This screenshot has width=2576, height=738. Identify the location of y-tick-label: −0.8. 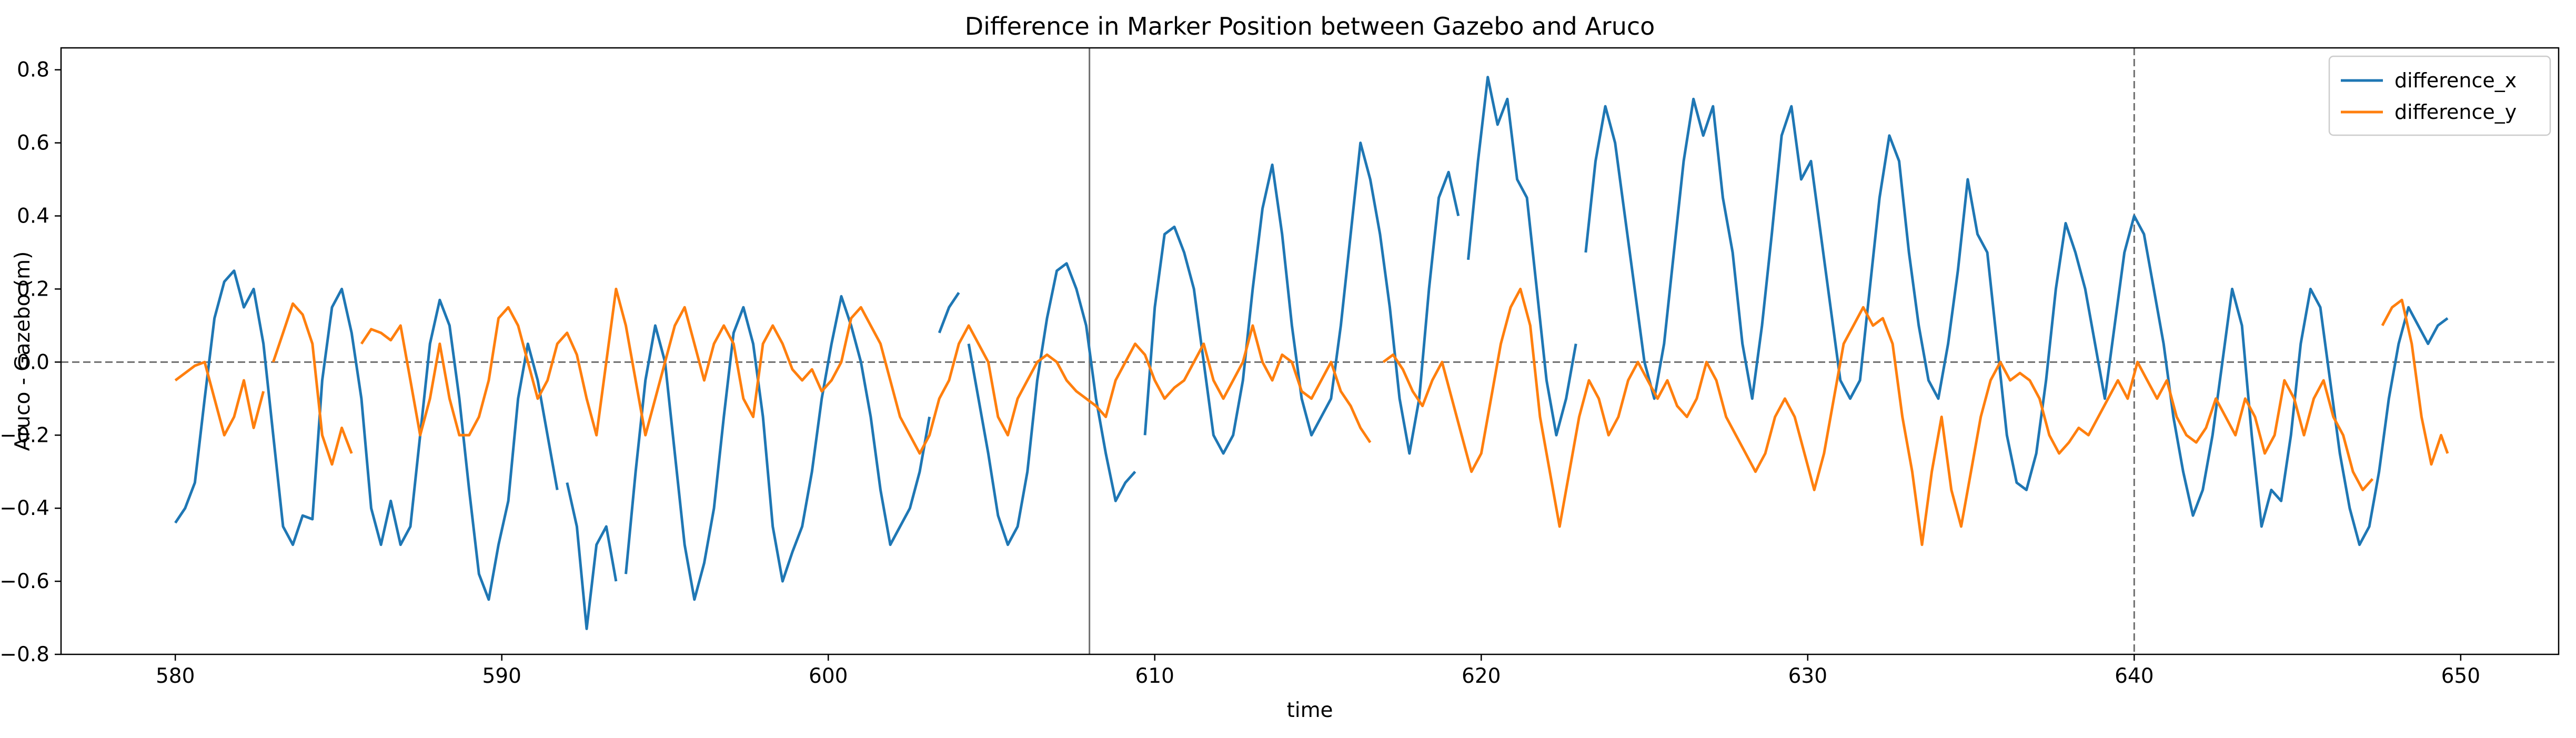
(25, 655).